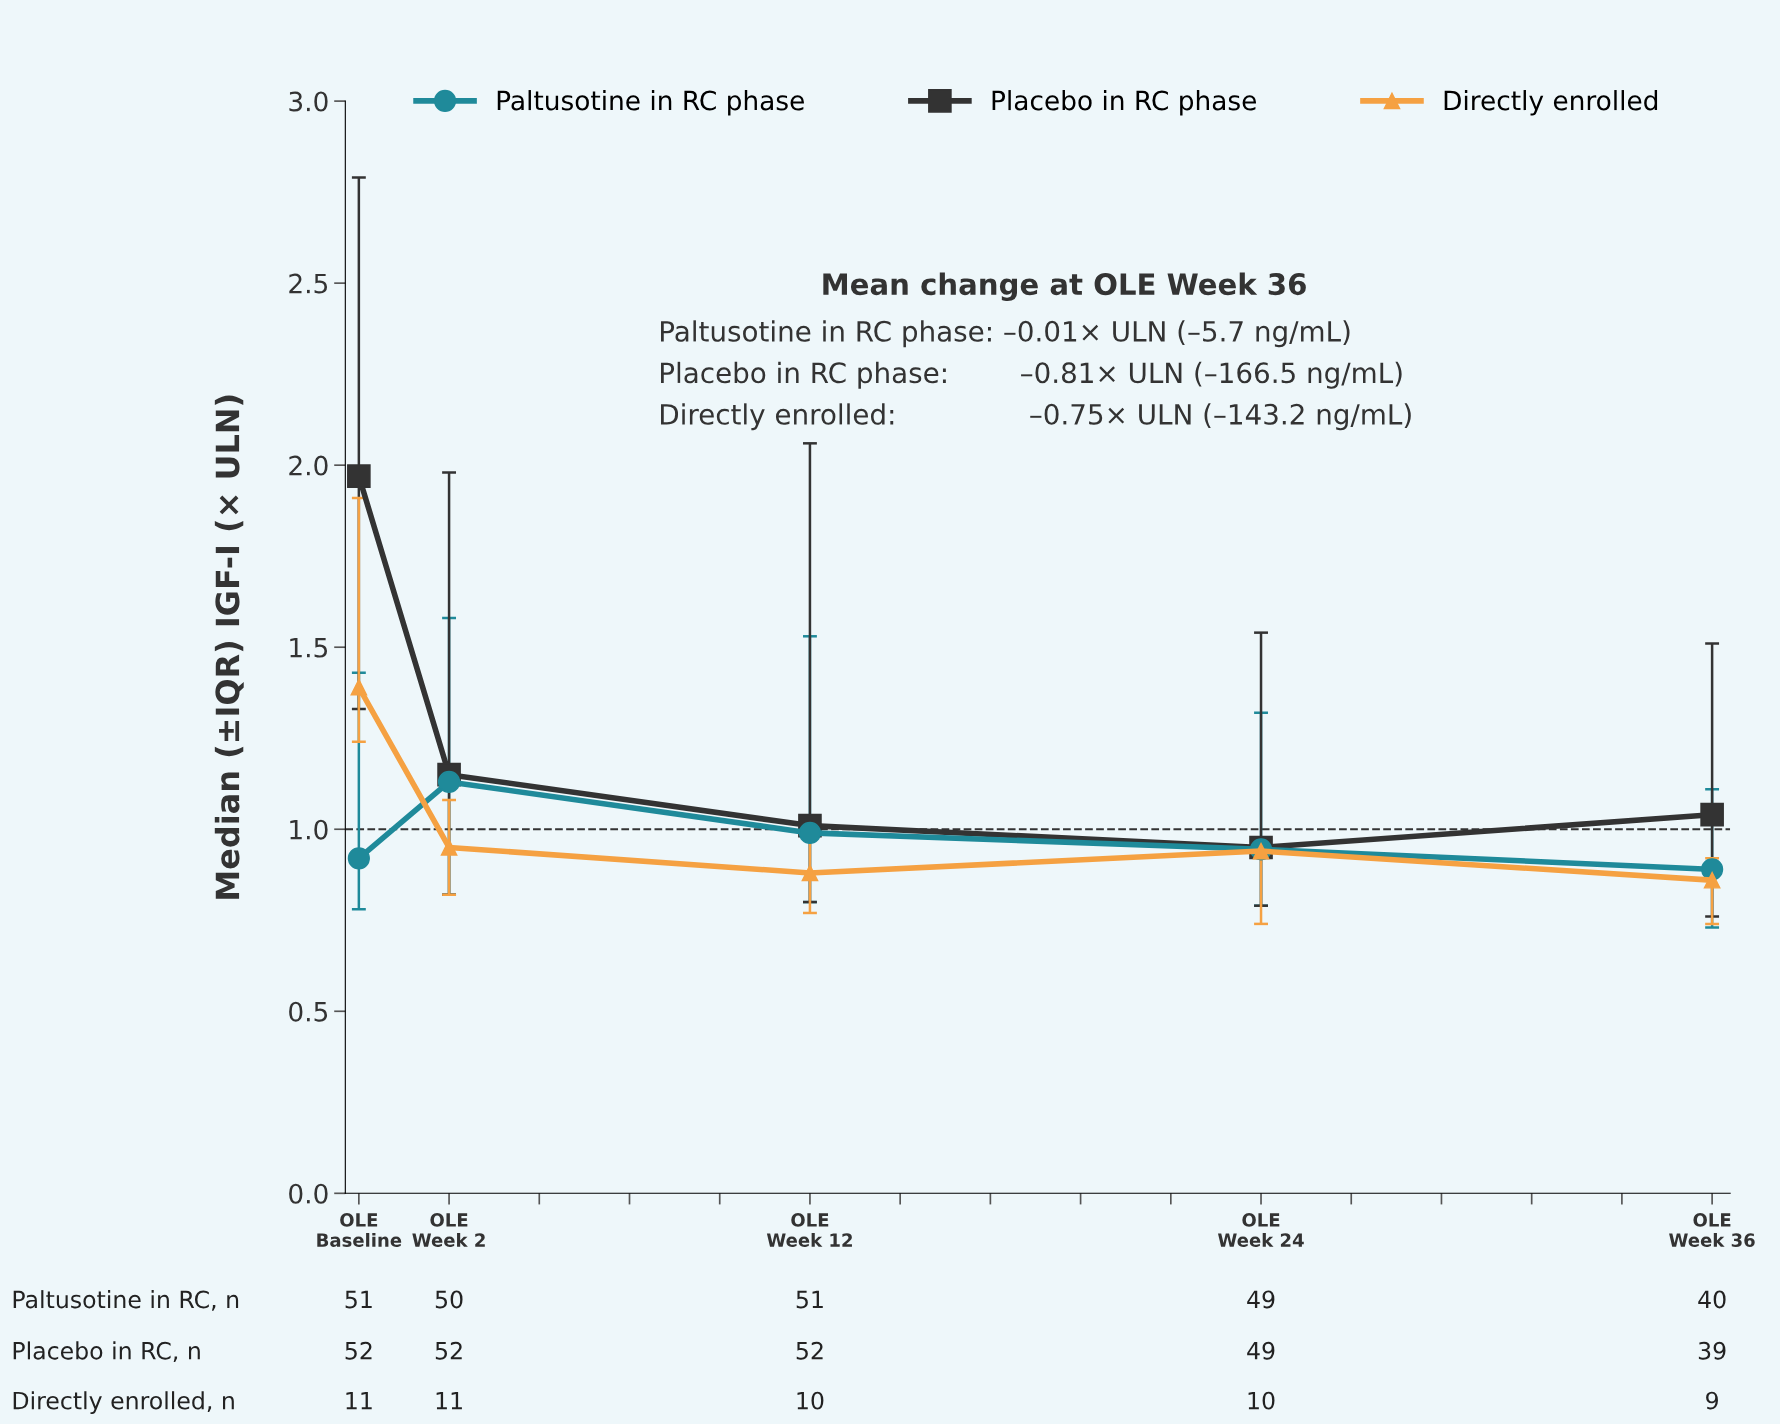 The width and height of the screenshot is (1780, 1424). What do you see at coordinates (650, 103) in the screenshot?
I see `legend-label: Paltusotine in RC phase` at bounding box center [650, 103].